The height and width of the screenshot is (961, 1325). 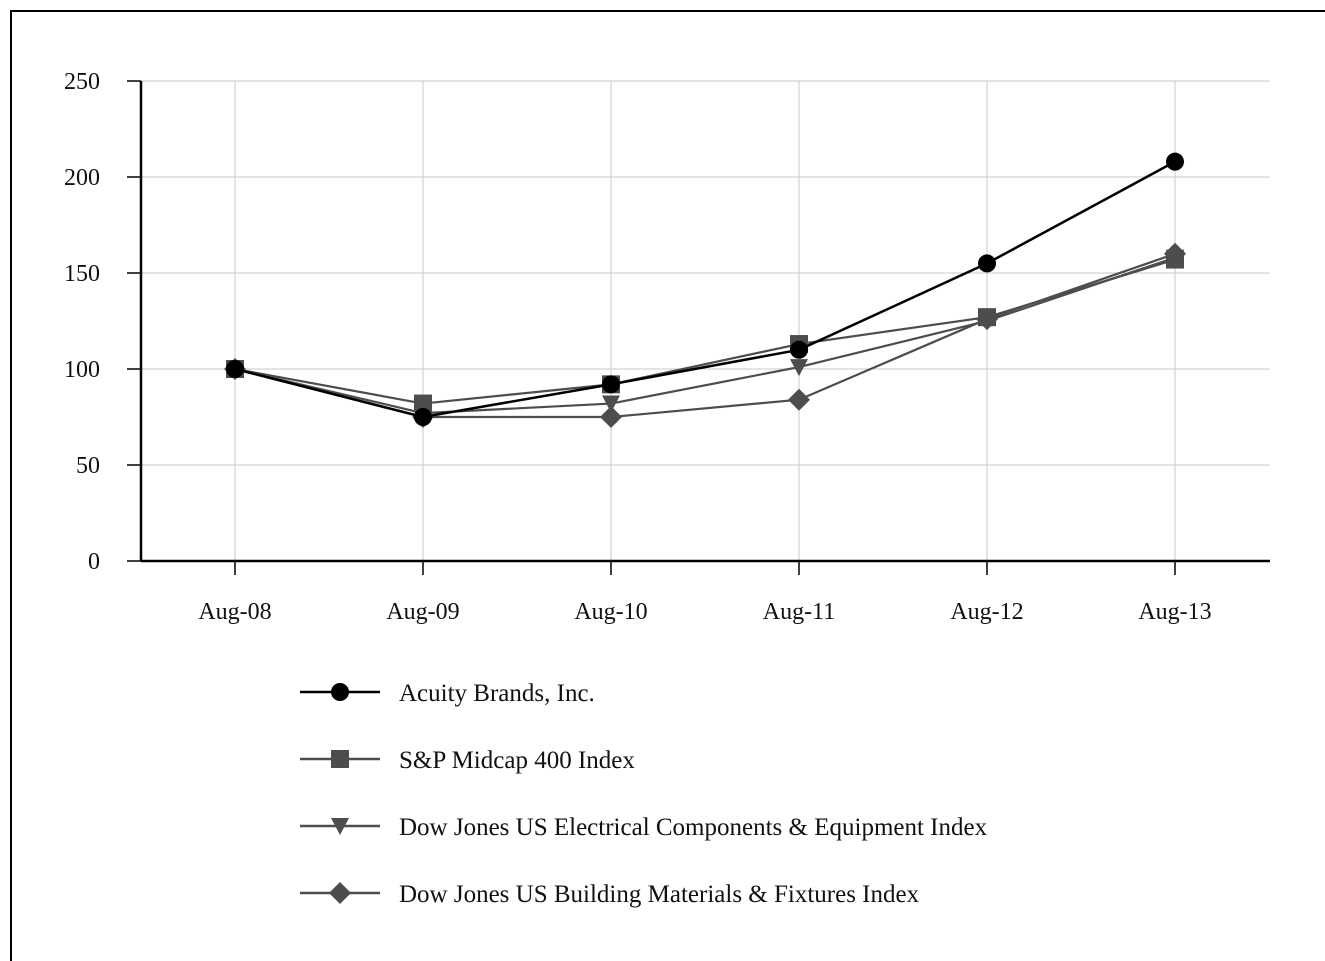 What do you see at coordinates (1174, 612) in the screenshot?
I see `x-tick-label: Aug-13` at bounding box center [1174, 612].